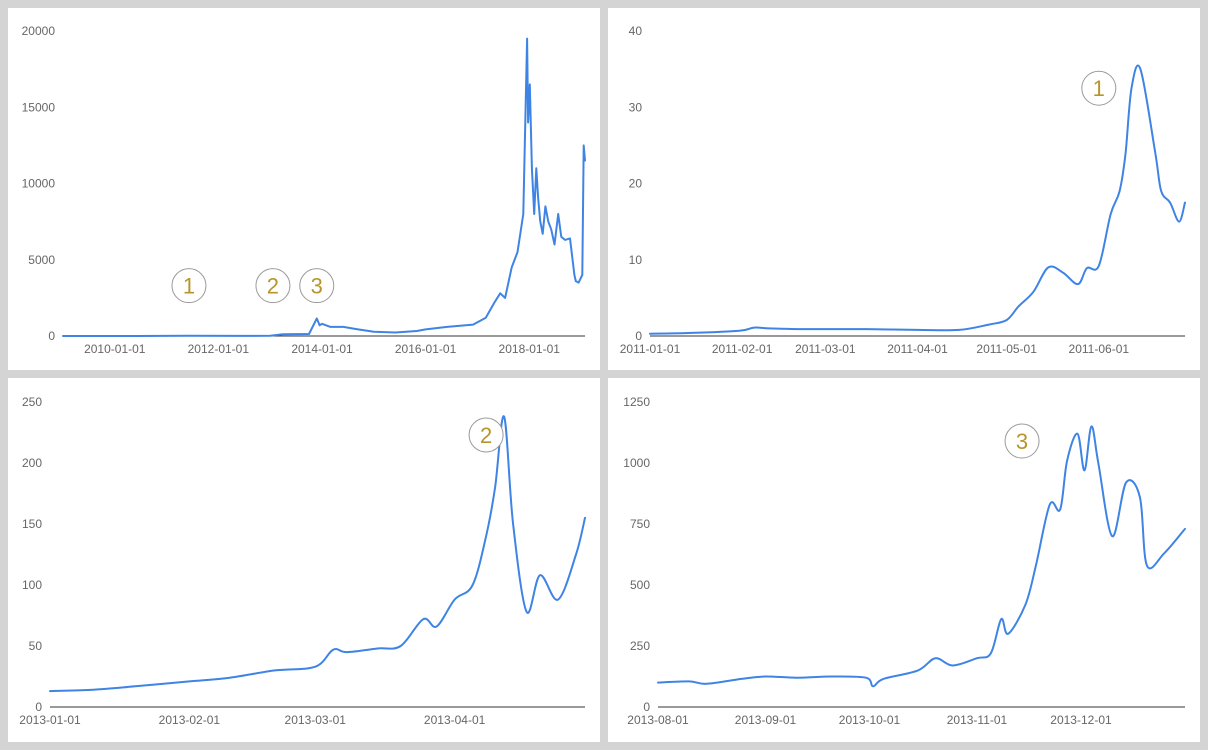  What do you see at coordinates (640, 585) in the screenshot?
I see `y-tick-label: 500` at bounding box center [640, 585].